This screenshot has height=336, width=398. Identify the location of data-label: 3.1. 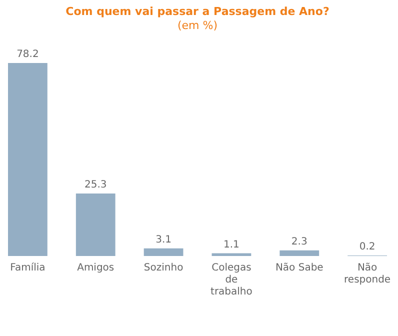
(164, 240).